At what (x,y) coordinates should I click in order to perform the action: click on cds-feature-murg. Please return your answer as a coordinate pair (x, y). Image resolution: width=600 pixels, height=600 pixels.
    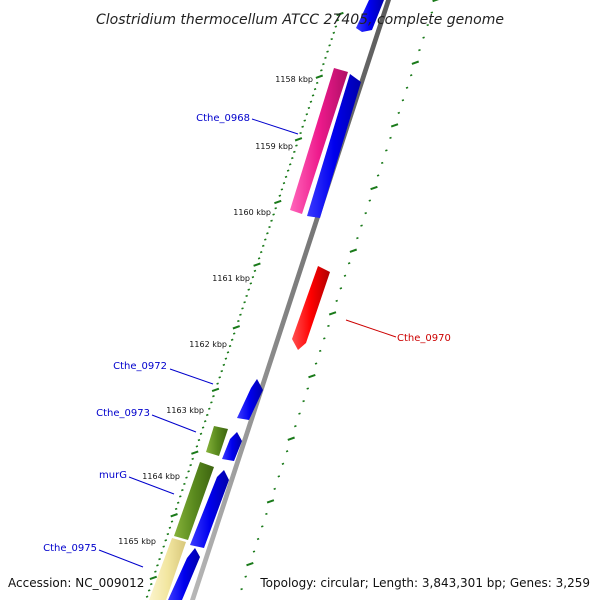
    Looking at the image, I should click on (194, 501).